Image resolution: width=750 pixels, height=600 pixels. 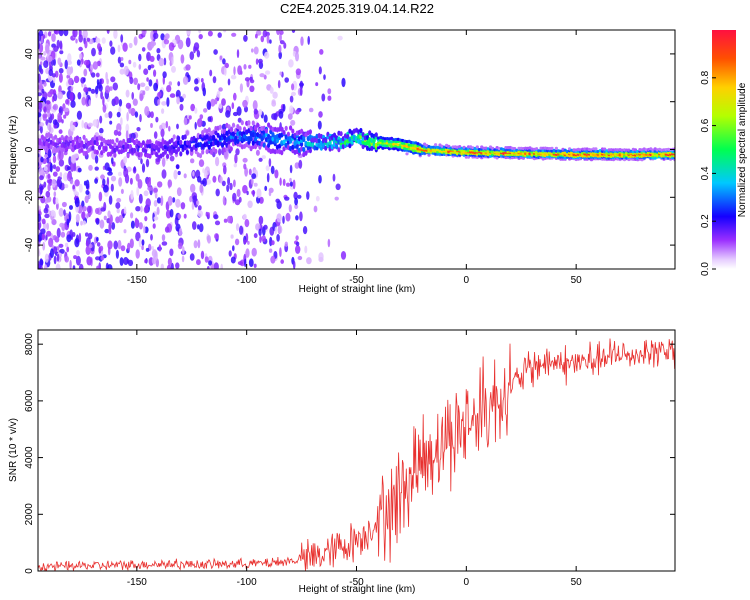 I want to click on snr-x-tick-label: 0, so click(x=467, y=582).